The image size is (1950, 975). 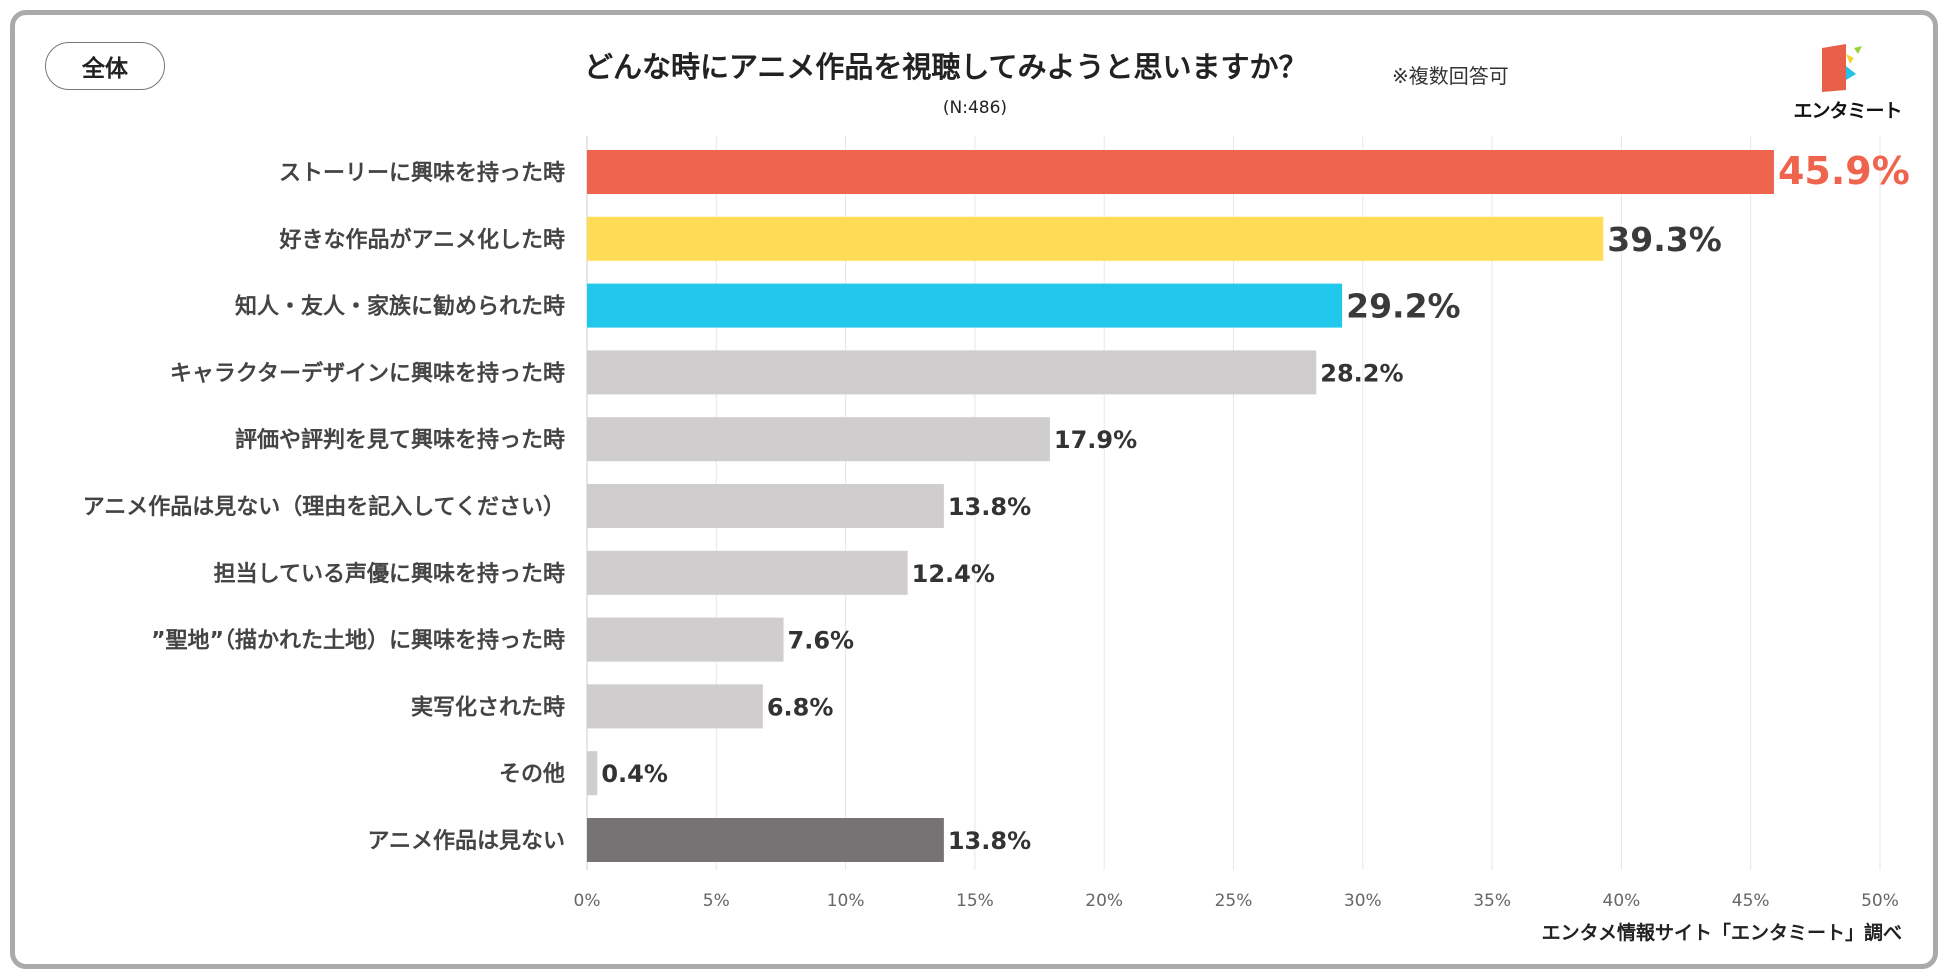 What do you see at coordinates (389, 574) in the screenshot?
I see `category-label: 担当している声優に興味を持った時` at bounding box center [389, 574].